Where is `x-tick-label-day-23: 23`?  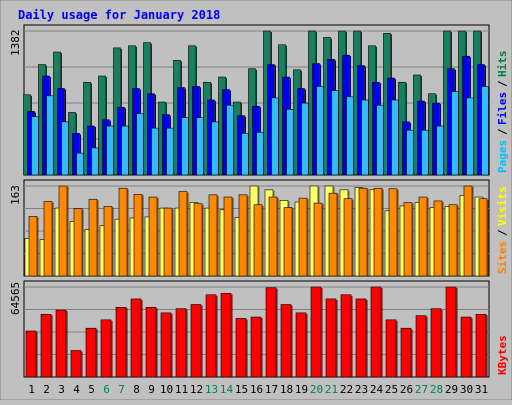 x-tick-label-day-23: 23 is located at coordinates (361, 389).